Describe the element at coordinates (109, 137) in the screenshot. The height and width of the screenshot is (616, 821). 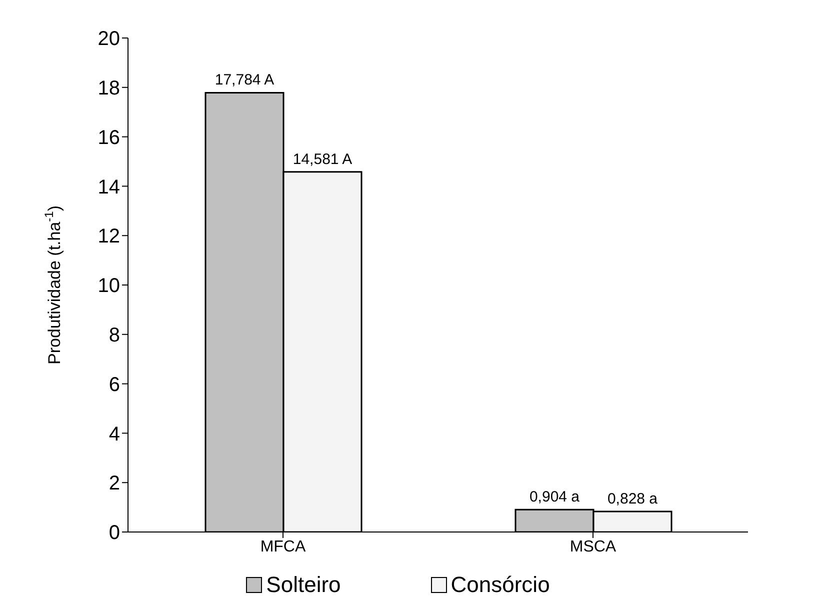
I see `y-tick-label: 16` at that location.